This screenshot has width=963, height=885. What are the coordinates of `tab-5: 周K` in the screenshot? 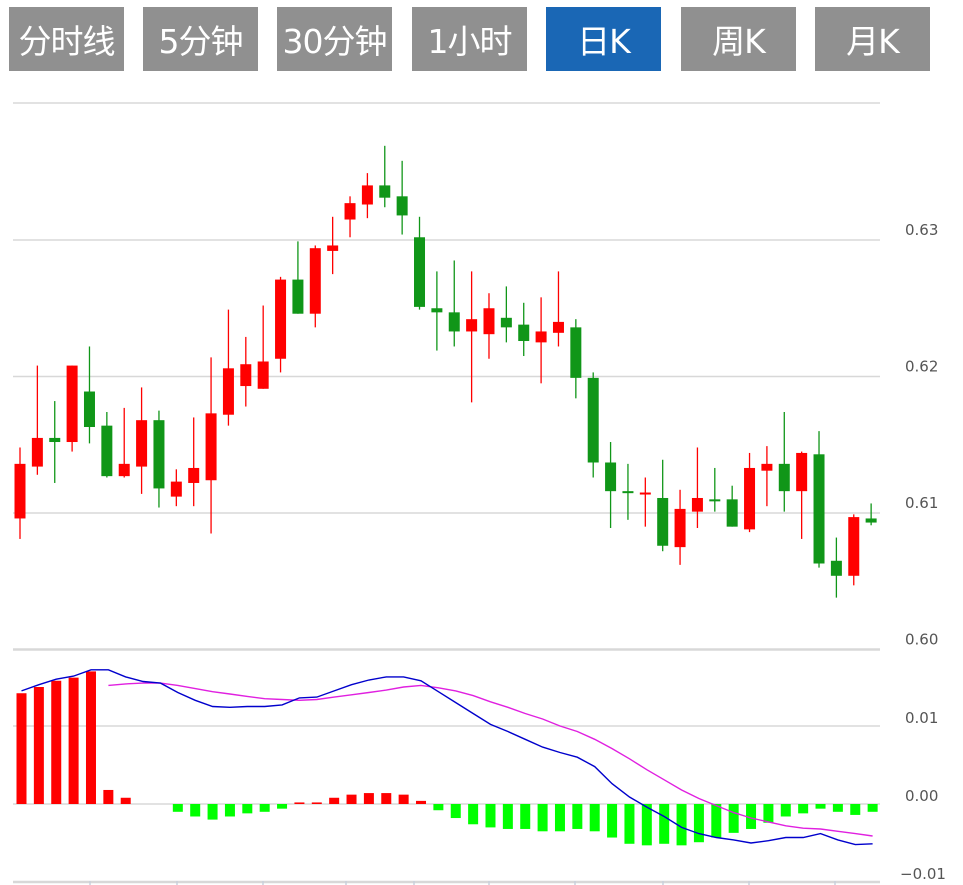 It's located at (738, 39).